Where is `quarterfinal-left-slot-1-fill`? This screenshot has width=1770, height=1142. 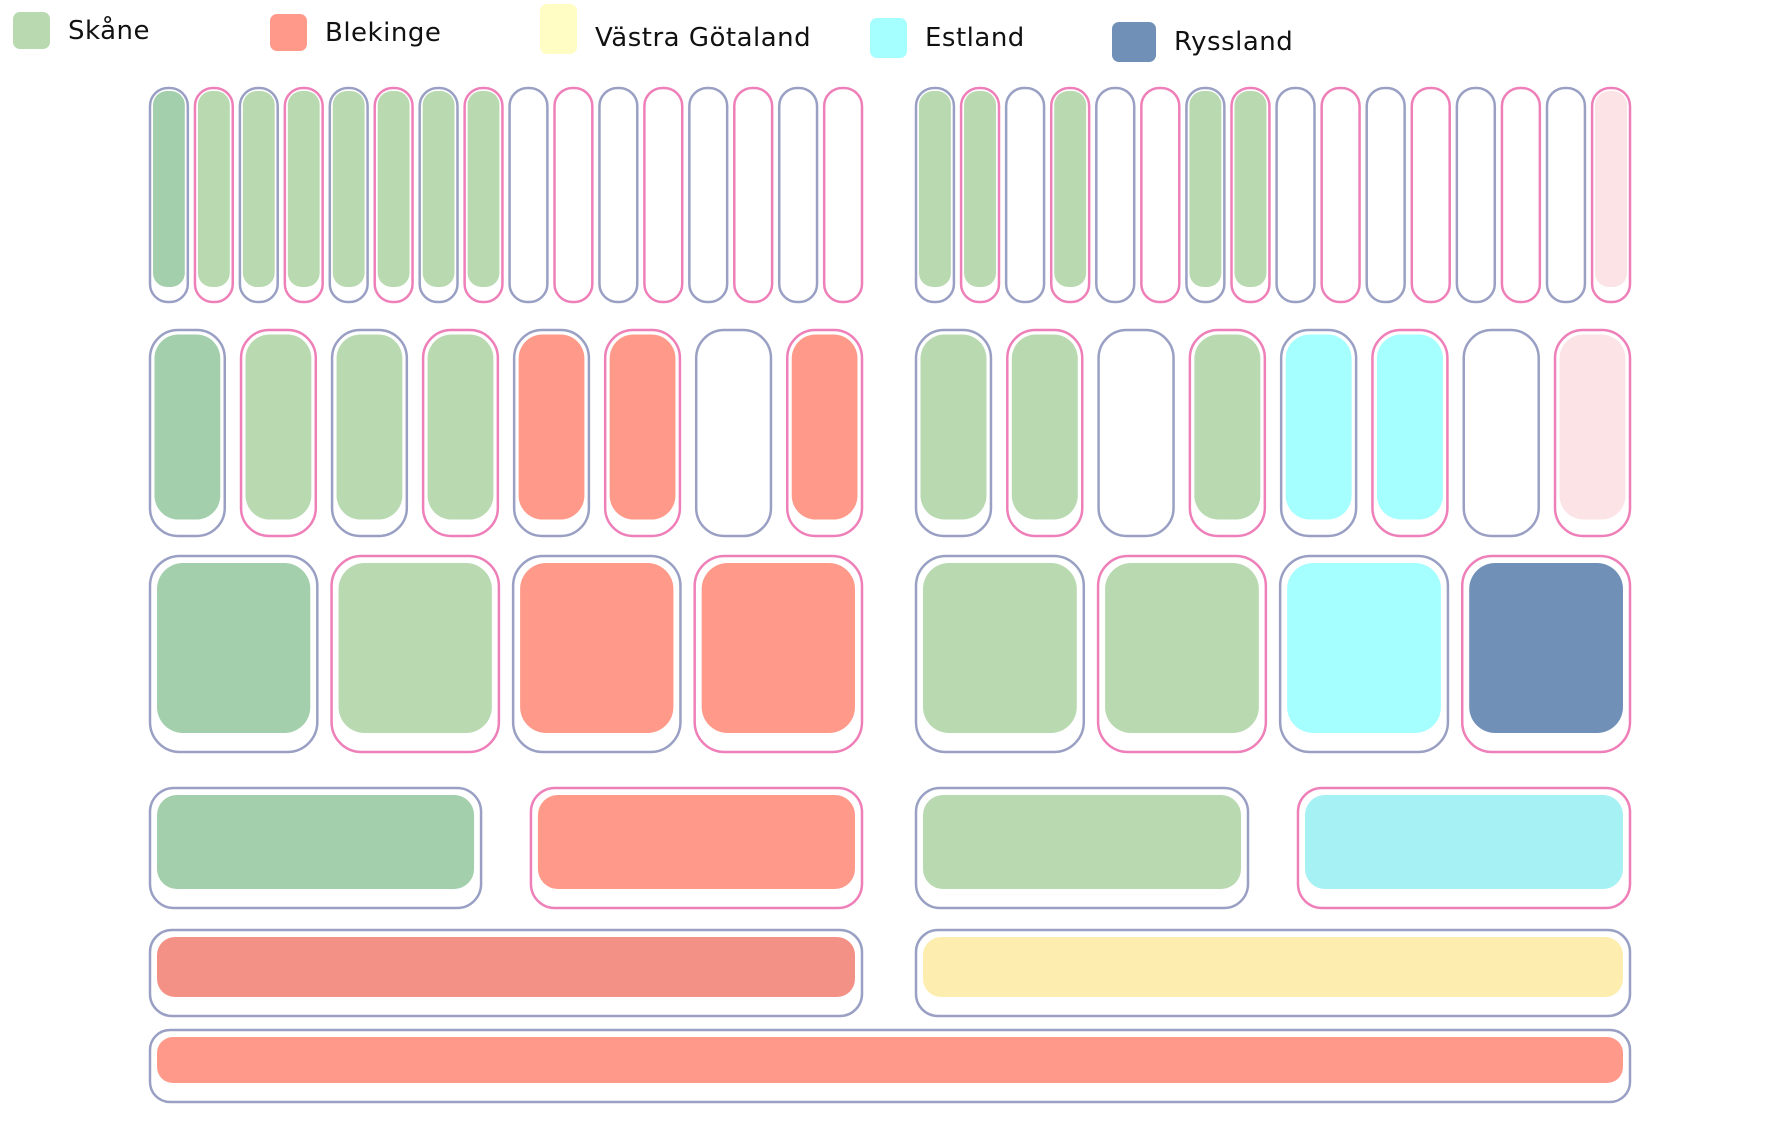
quarterfinal-left-slot-1-fill is located at coordinates (316, 842).